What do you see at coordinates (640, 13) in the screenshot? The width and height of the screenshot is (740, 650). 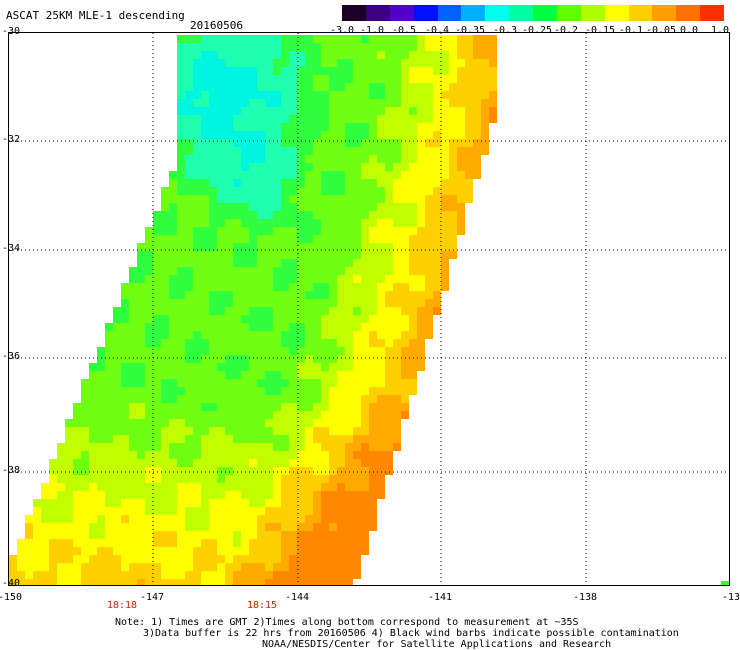 I see `colorbar-segment` at bounding box center [640, 13].